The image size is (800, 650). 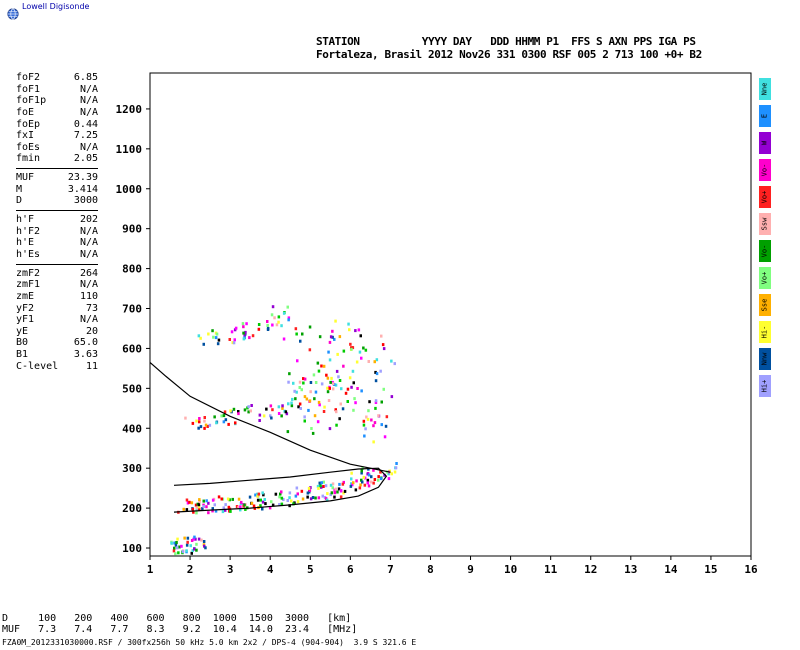 I want to click on y-tick-label: 300, so click(x=132, y=468).